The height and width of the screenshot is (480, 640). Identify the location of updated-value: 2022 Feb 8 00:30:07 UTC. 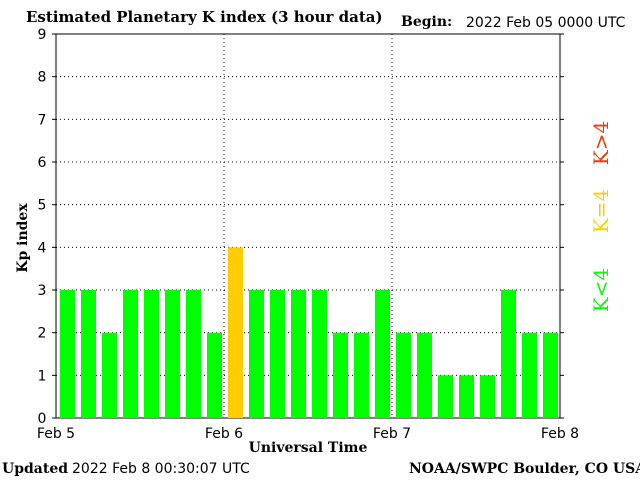
(161, 469).